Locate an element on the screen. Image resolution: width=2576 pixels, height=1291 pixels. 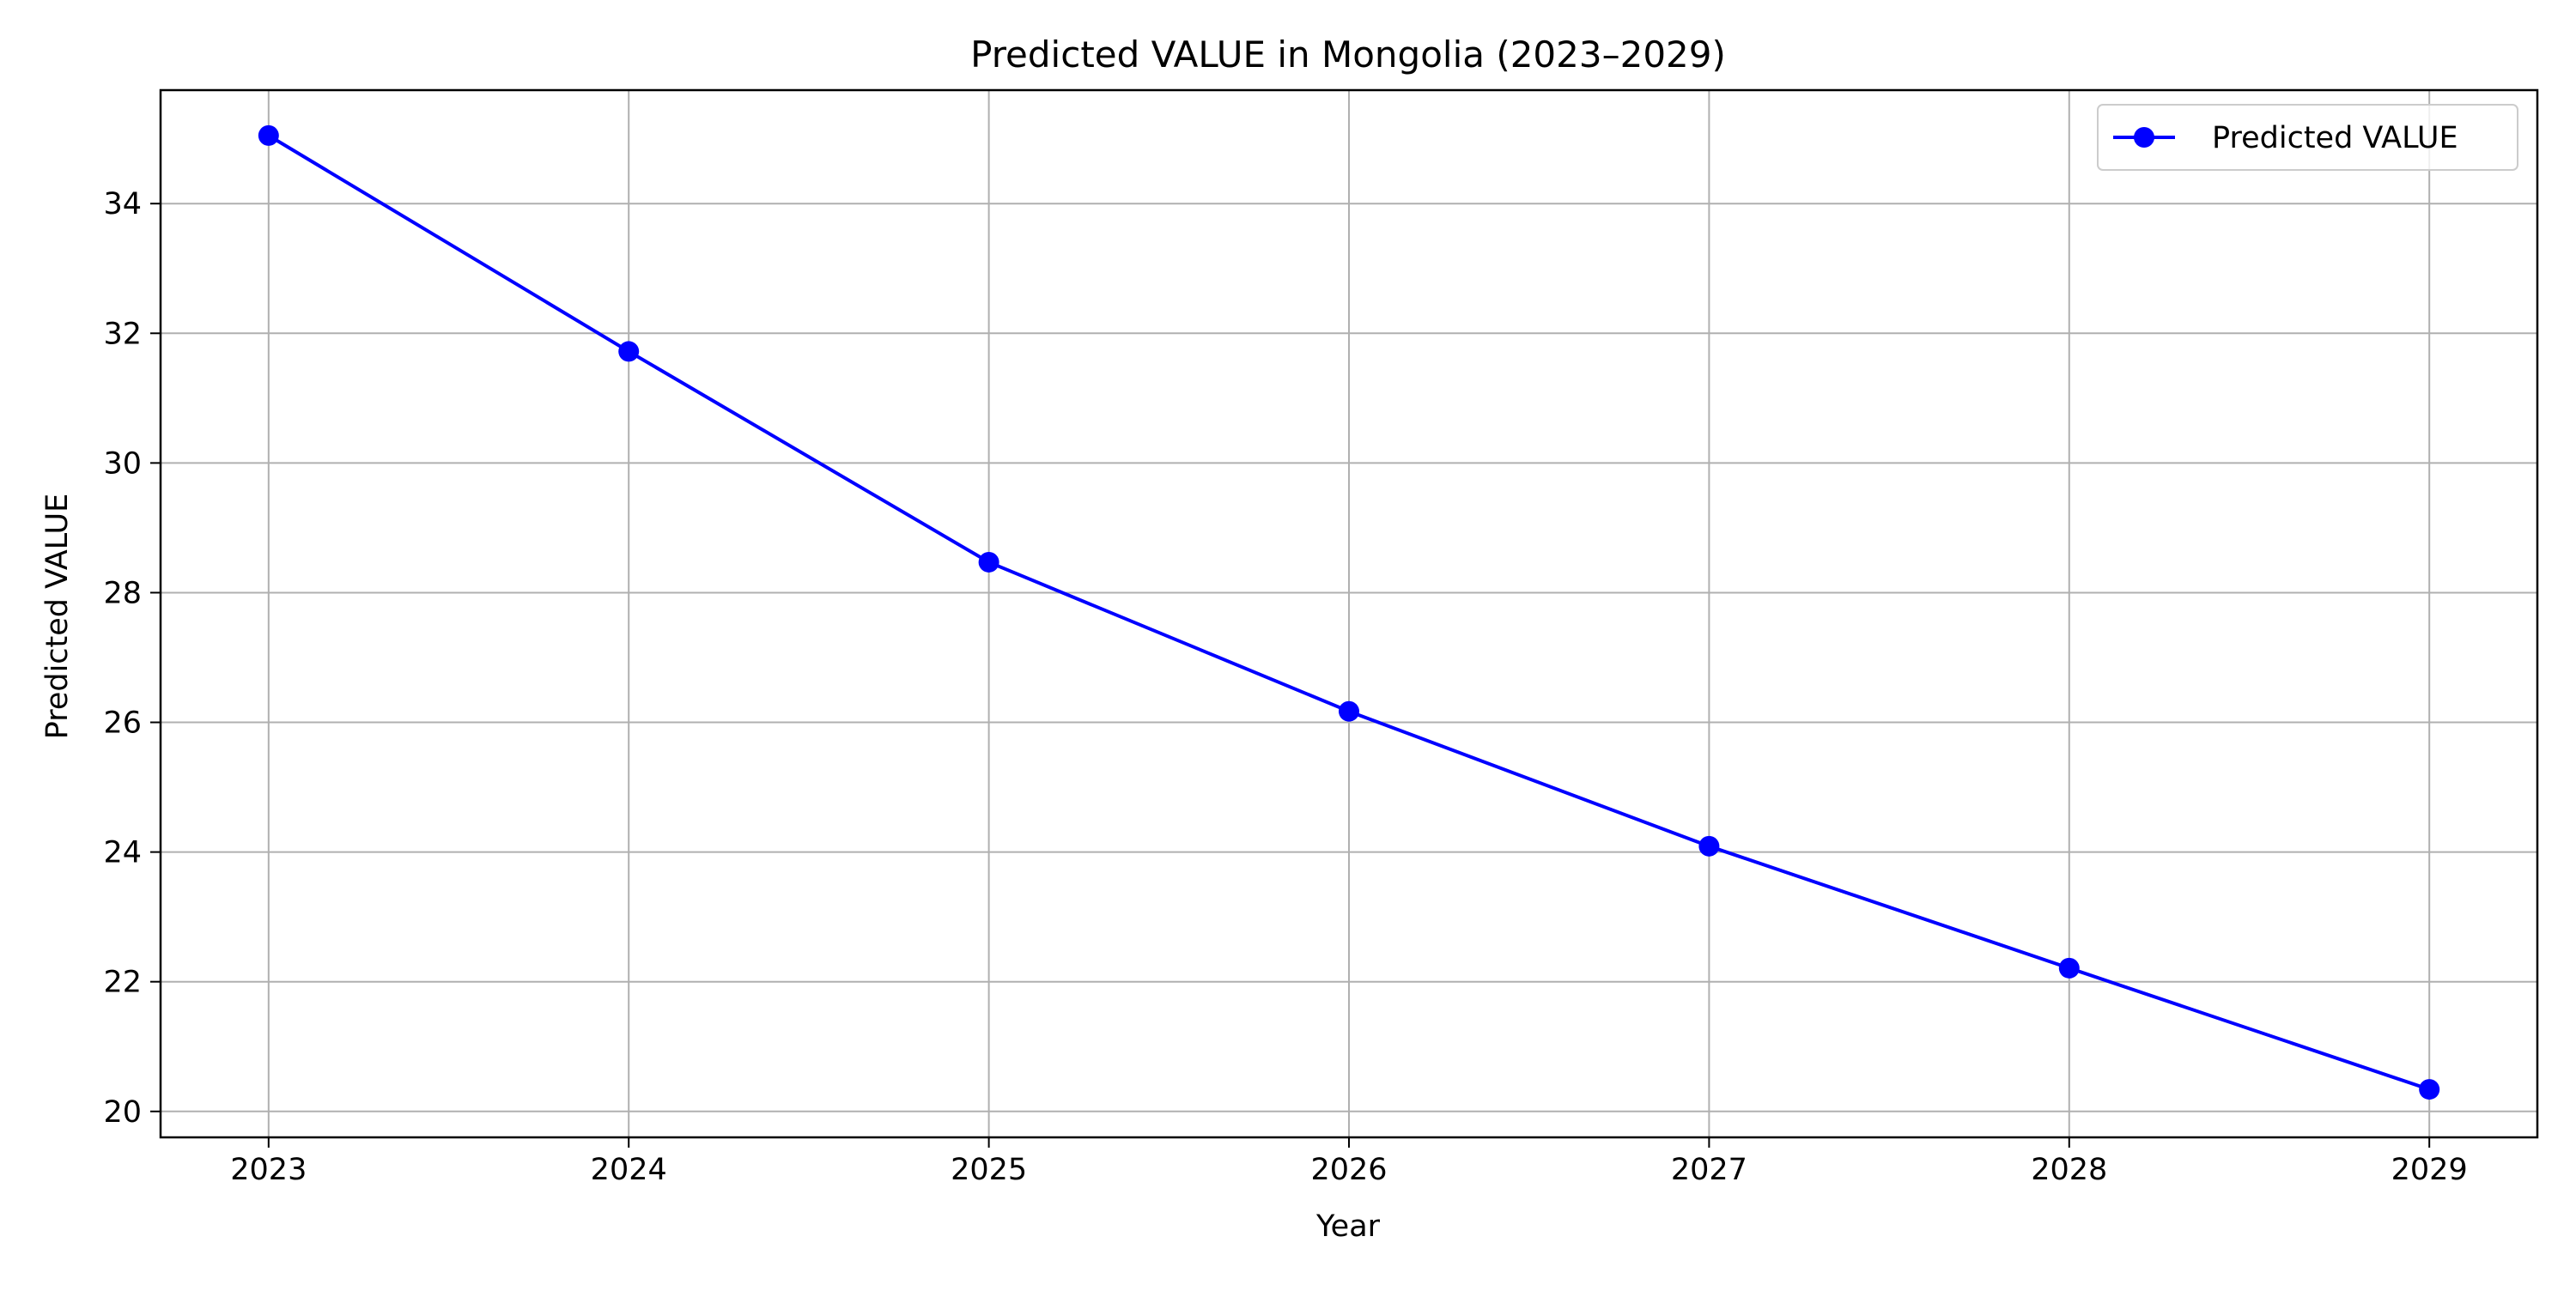
y-tick-label: 24 is located at coordinates (123, 853).